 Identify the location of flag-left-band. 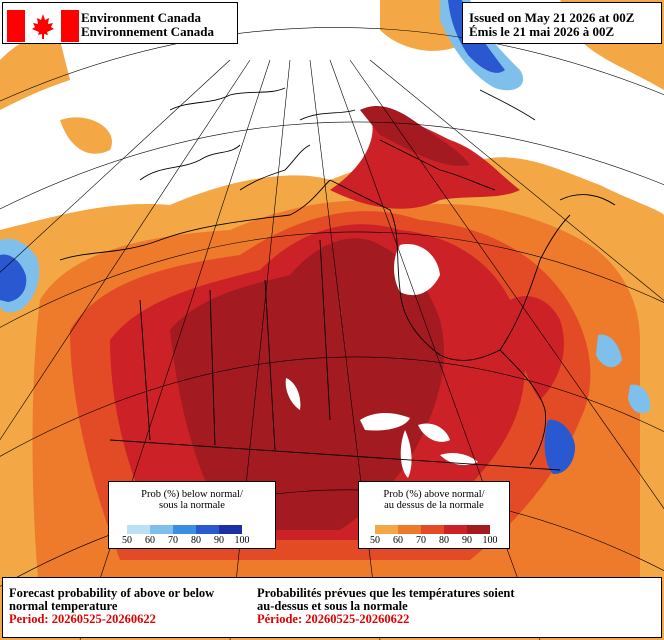
(16, 26).